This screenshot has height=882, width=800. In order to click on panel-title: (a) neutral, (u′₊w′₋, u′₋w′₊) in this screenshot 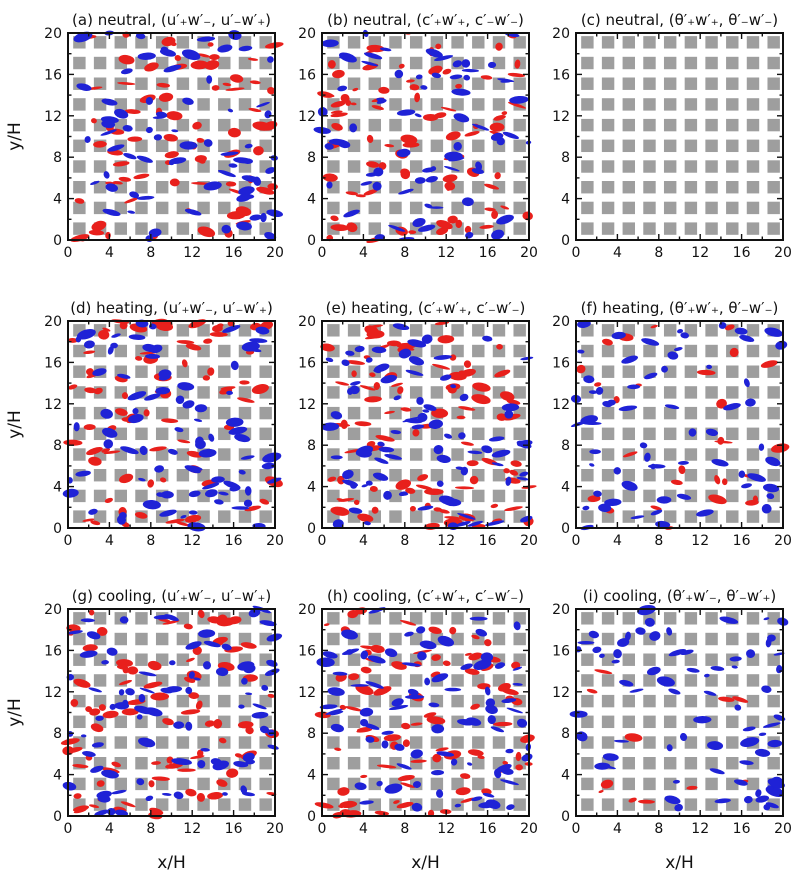, I will do `click(171, 20)`.